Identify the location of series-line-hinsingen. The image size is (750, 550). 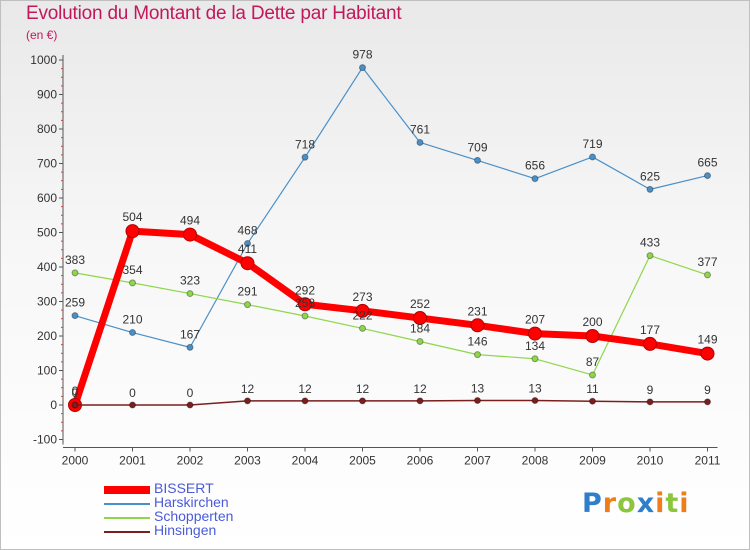
(391, 402).